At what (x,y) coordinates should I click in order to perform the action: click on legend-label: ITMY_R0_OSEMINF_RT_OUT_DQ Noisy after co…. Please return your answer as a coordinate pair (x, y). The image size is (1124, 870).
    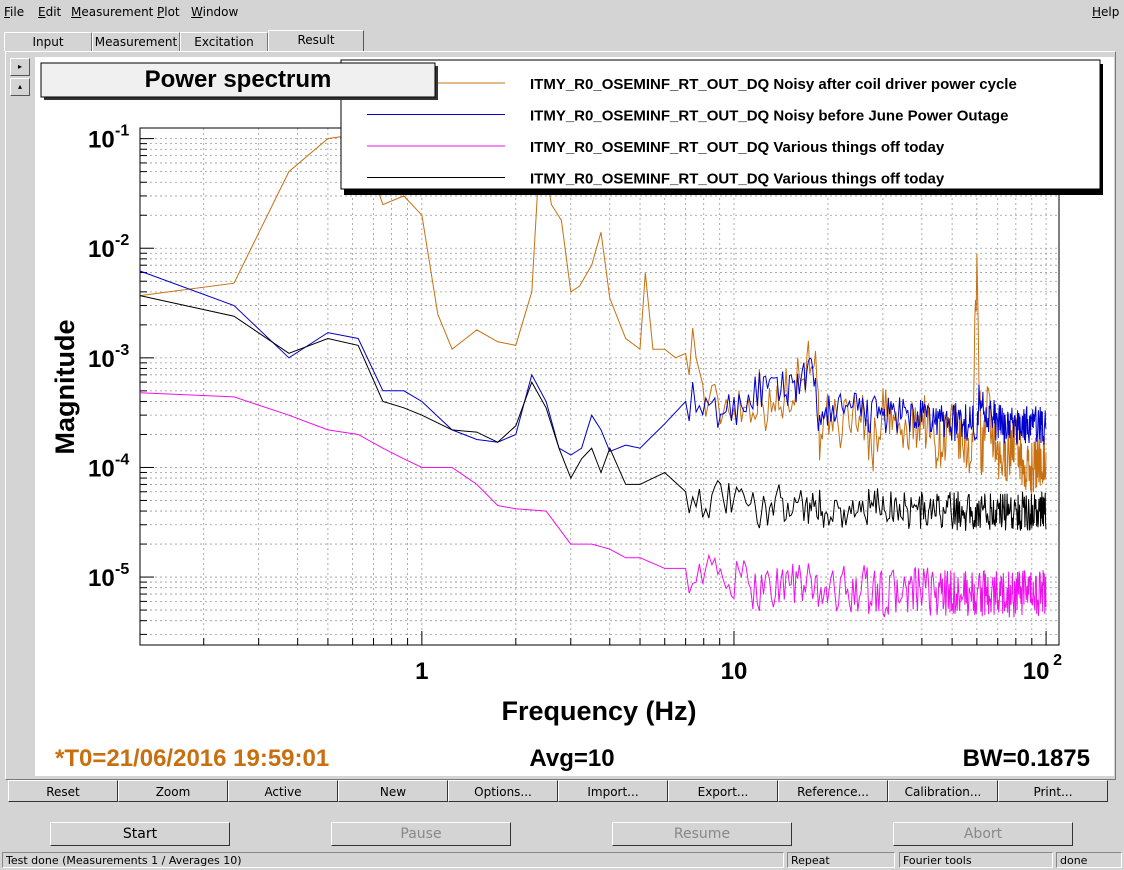
    Looking at the image, I should click on (773, 84).